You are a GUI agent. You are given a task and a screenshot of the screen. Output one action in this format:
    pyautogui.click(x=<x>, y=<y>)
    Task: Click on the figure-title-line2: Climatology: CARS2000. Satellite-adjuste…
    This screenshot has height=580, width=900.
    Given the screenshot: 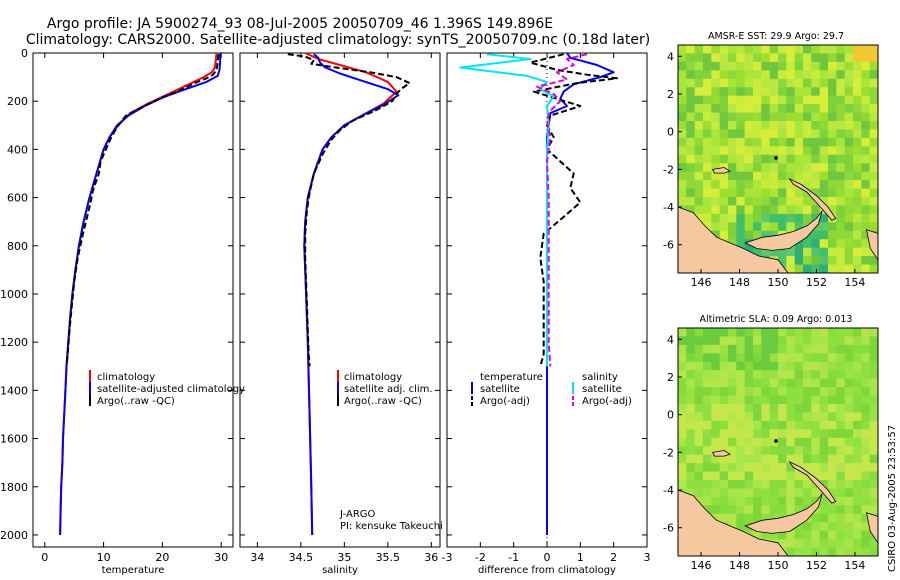 What is the action you would take?
    pyautogui.click(x=338, y=40)
    